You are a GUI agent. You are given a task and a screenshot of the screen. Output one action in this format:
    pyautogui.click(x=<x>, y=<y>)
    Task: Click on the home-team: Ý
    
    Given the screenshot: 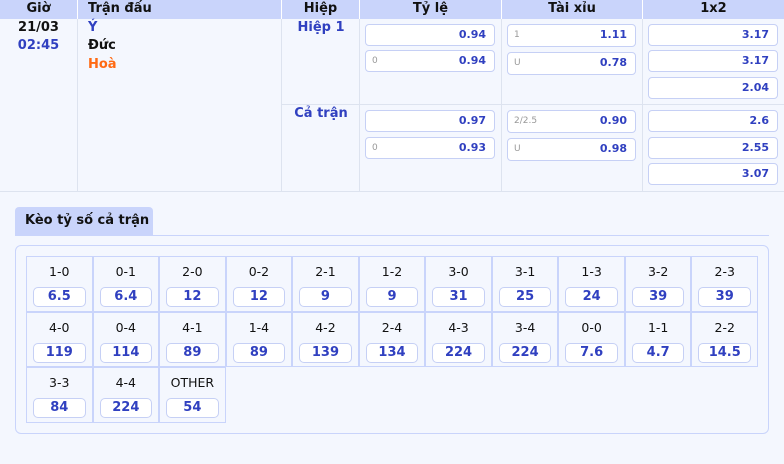 What is the action you would take?
    pyautogui.click(x=93, y=27)
    